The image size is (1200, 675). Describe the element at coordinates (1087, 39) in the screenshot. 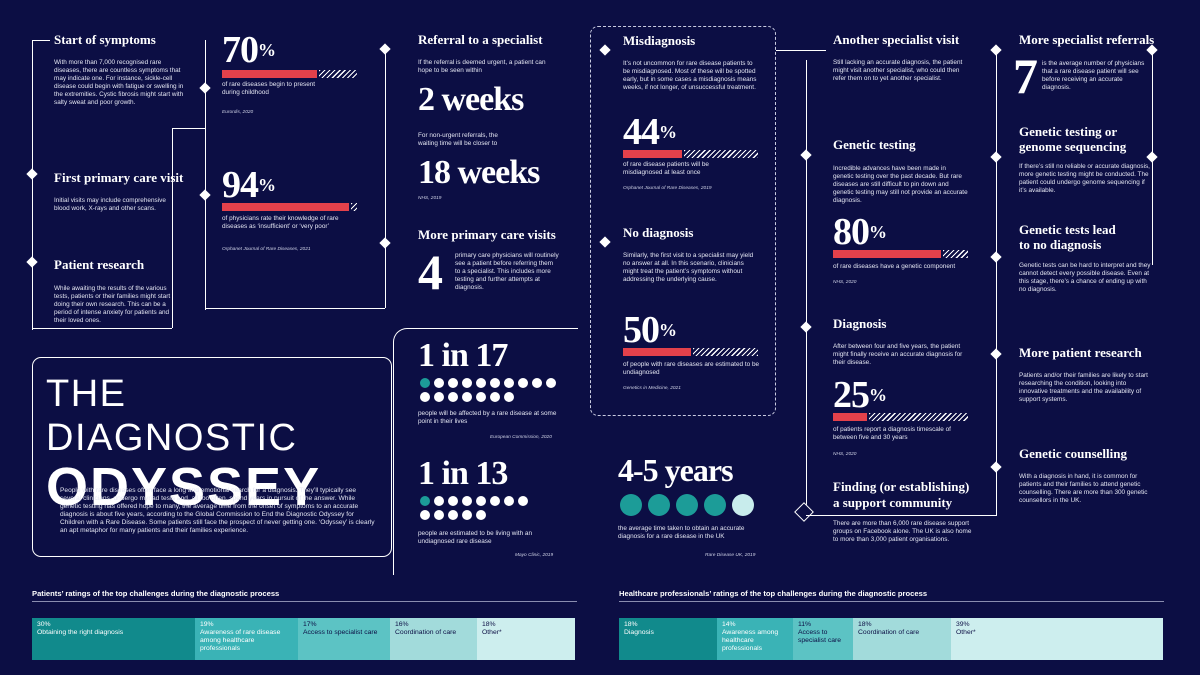

I see `step-title-more-referrals: More specialist referrals` at that location.